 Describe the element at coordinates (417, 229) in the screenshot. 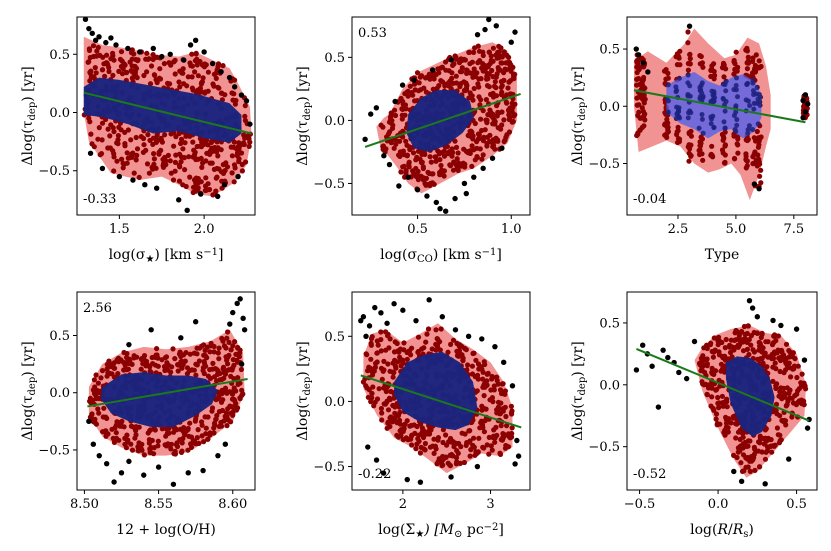

I see `x-tick-label: 0.5` at that location.